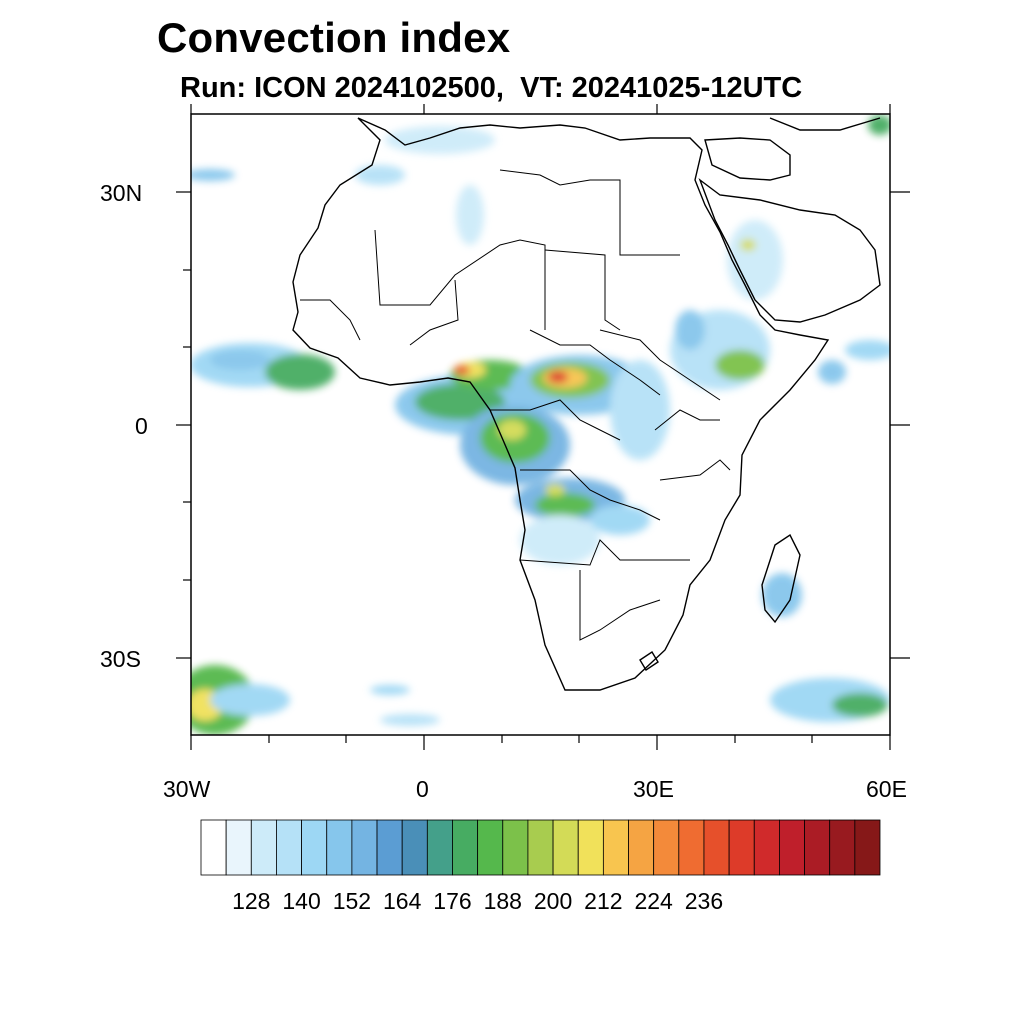  What do you see at coordinates (502, 901) in the screenshot?
I see `colorbar-label: 188` at bounding box center [502, 901].